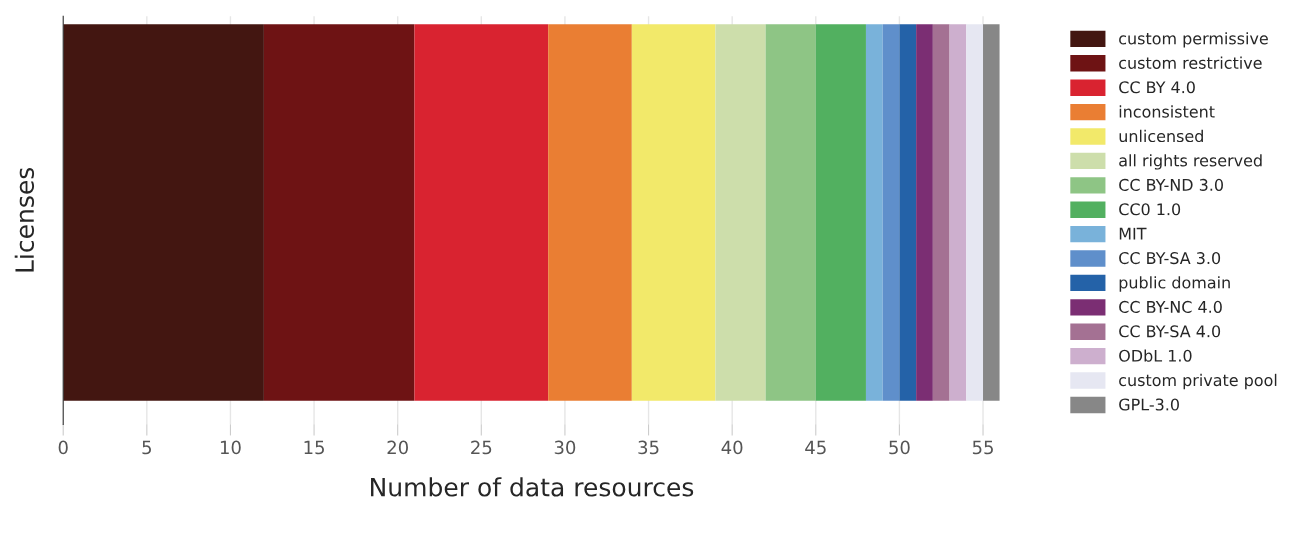  What do you see at coordinates (732, 447) in the screenshot?
I see `x-tick-label: 40` at bounding box center [732, 447].